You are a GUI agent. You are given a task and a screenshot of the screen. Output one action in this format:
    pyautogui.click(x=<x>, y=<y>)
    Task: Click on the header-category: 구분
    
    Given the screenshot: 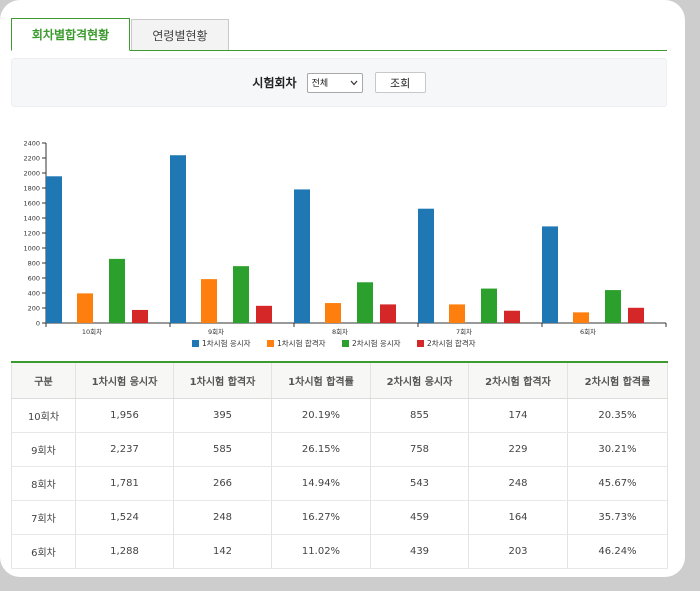 What is the action you would take?
    pyautogui.click(x=43, y=380)
    